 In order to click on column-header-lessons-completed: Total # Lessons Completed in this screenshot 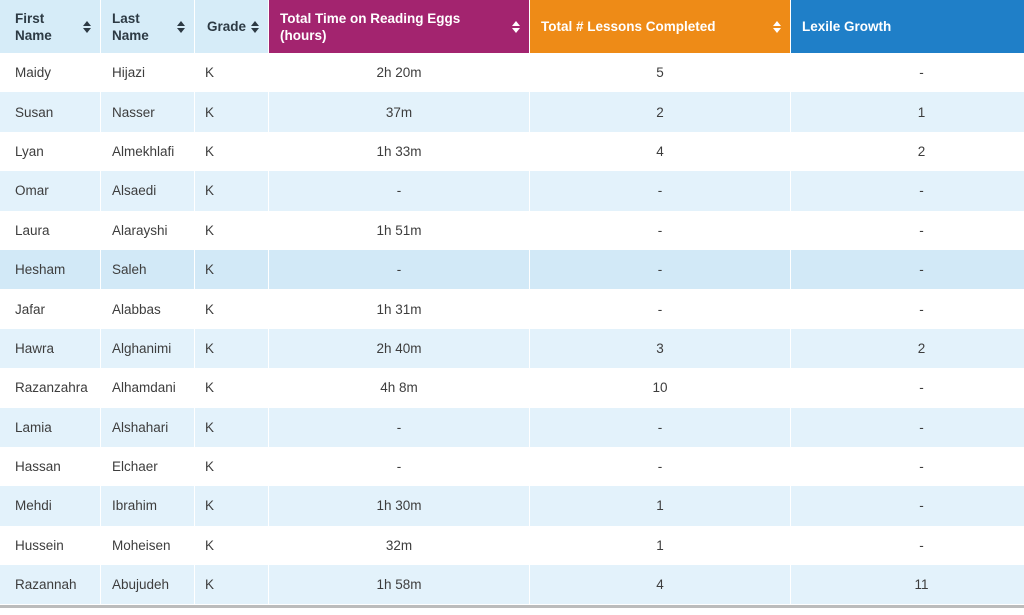, I will do `click(660, 26)`.